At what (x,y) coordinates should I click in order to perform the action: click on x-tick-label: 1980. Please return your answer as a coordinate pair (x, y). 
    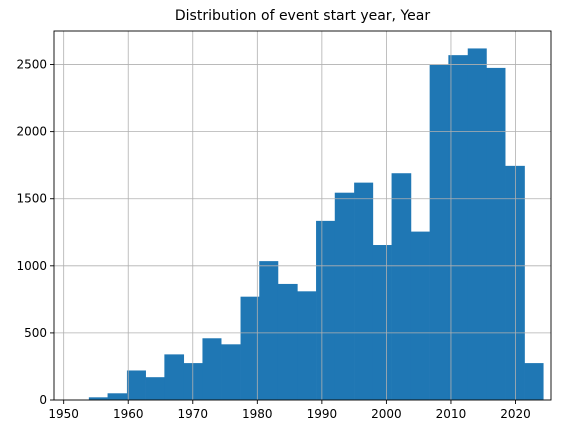
    Looking at the image, I should click on (257, 414).